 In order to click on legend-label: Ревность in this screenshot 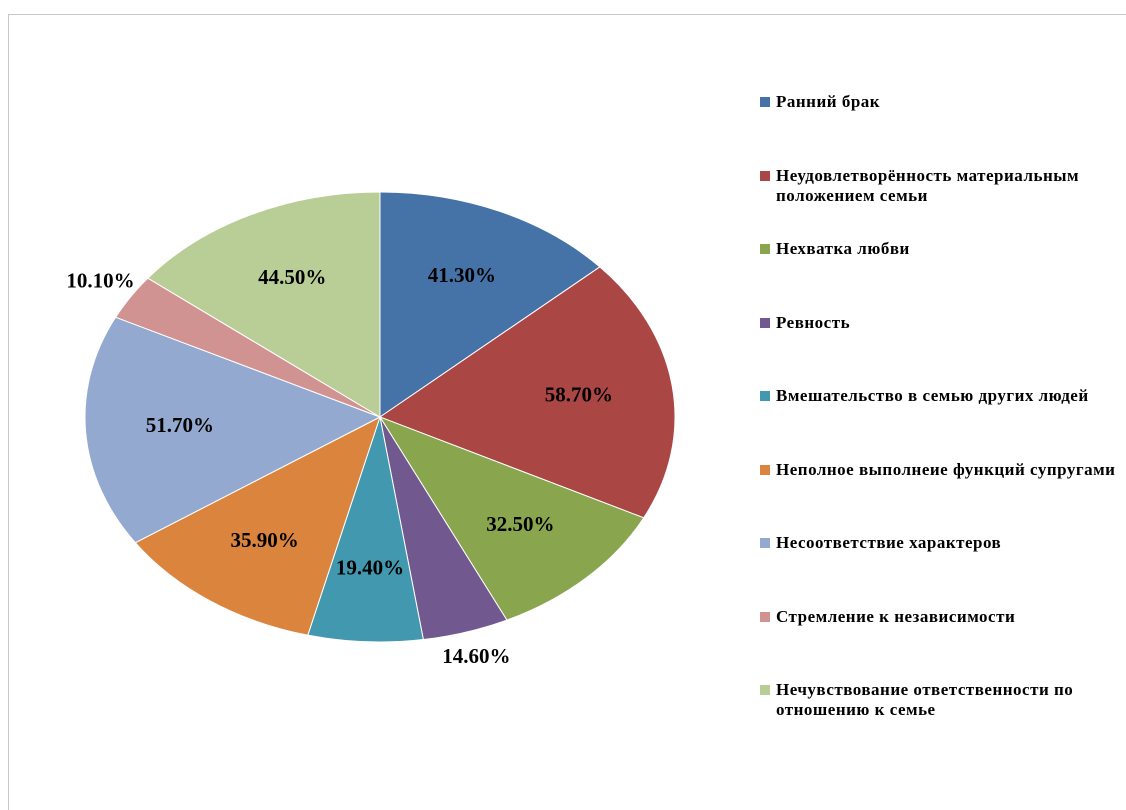, I will do `click(813, 322)`.